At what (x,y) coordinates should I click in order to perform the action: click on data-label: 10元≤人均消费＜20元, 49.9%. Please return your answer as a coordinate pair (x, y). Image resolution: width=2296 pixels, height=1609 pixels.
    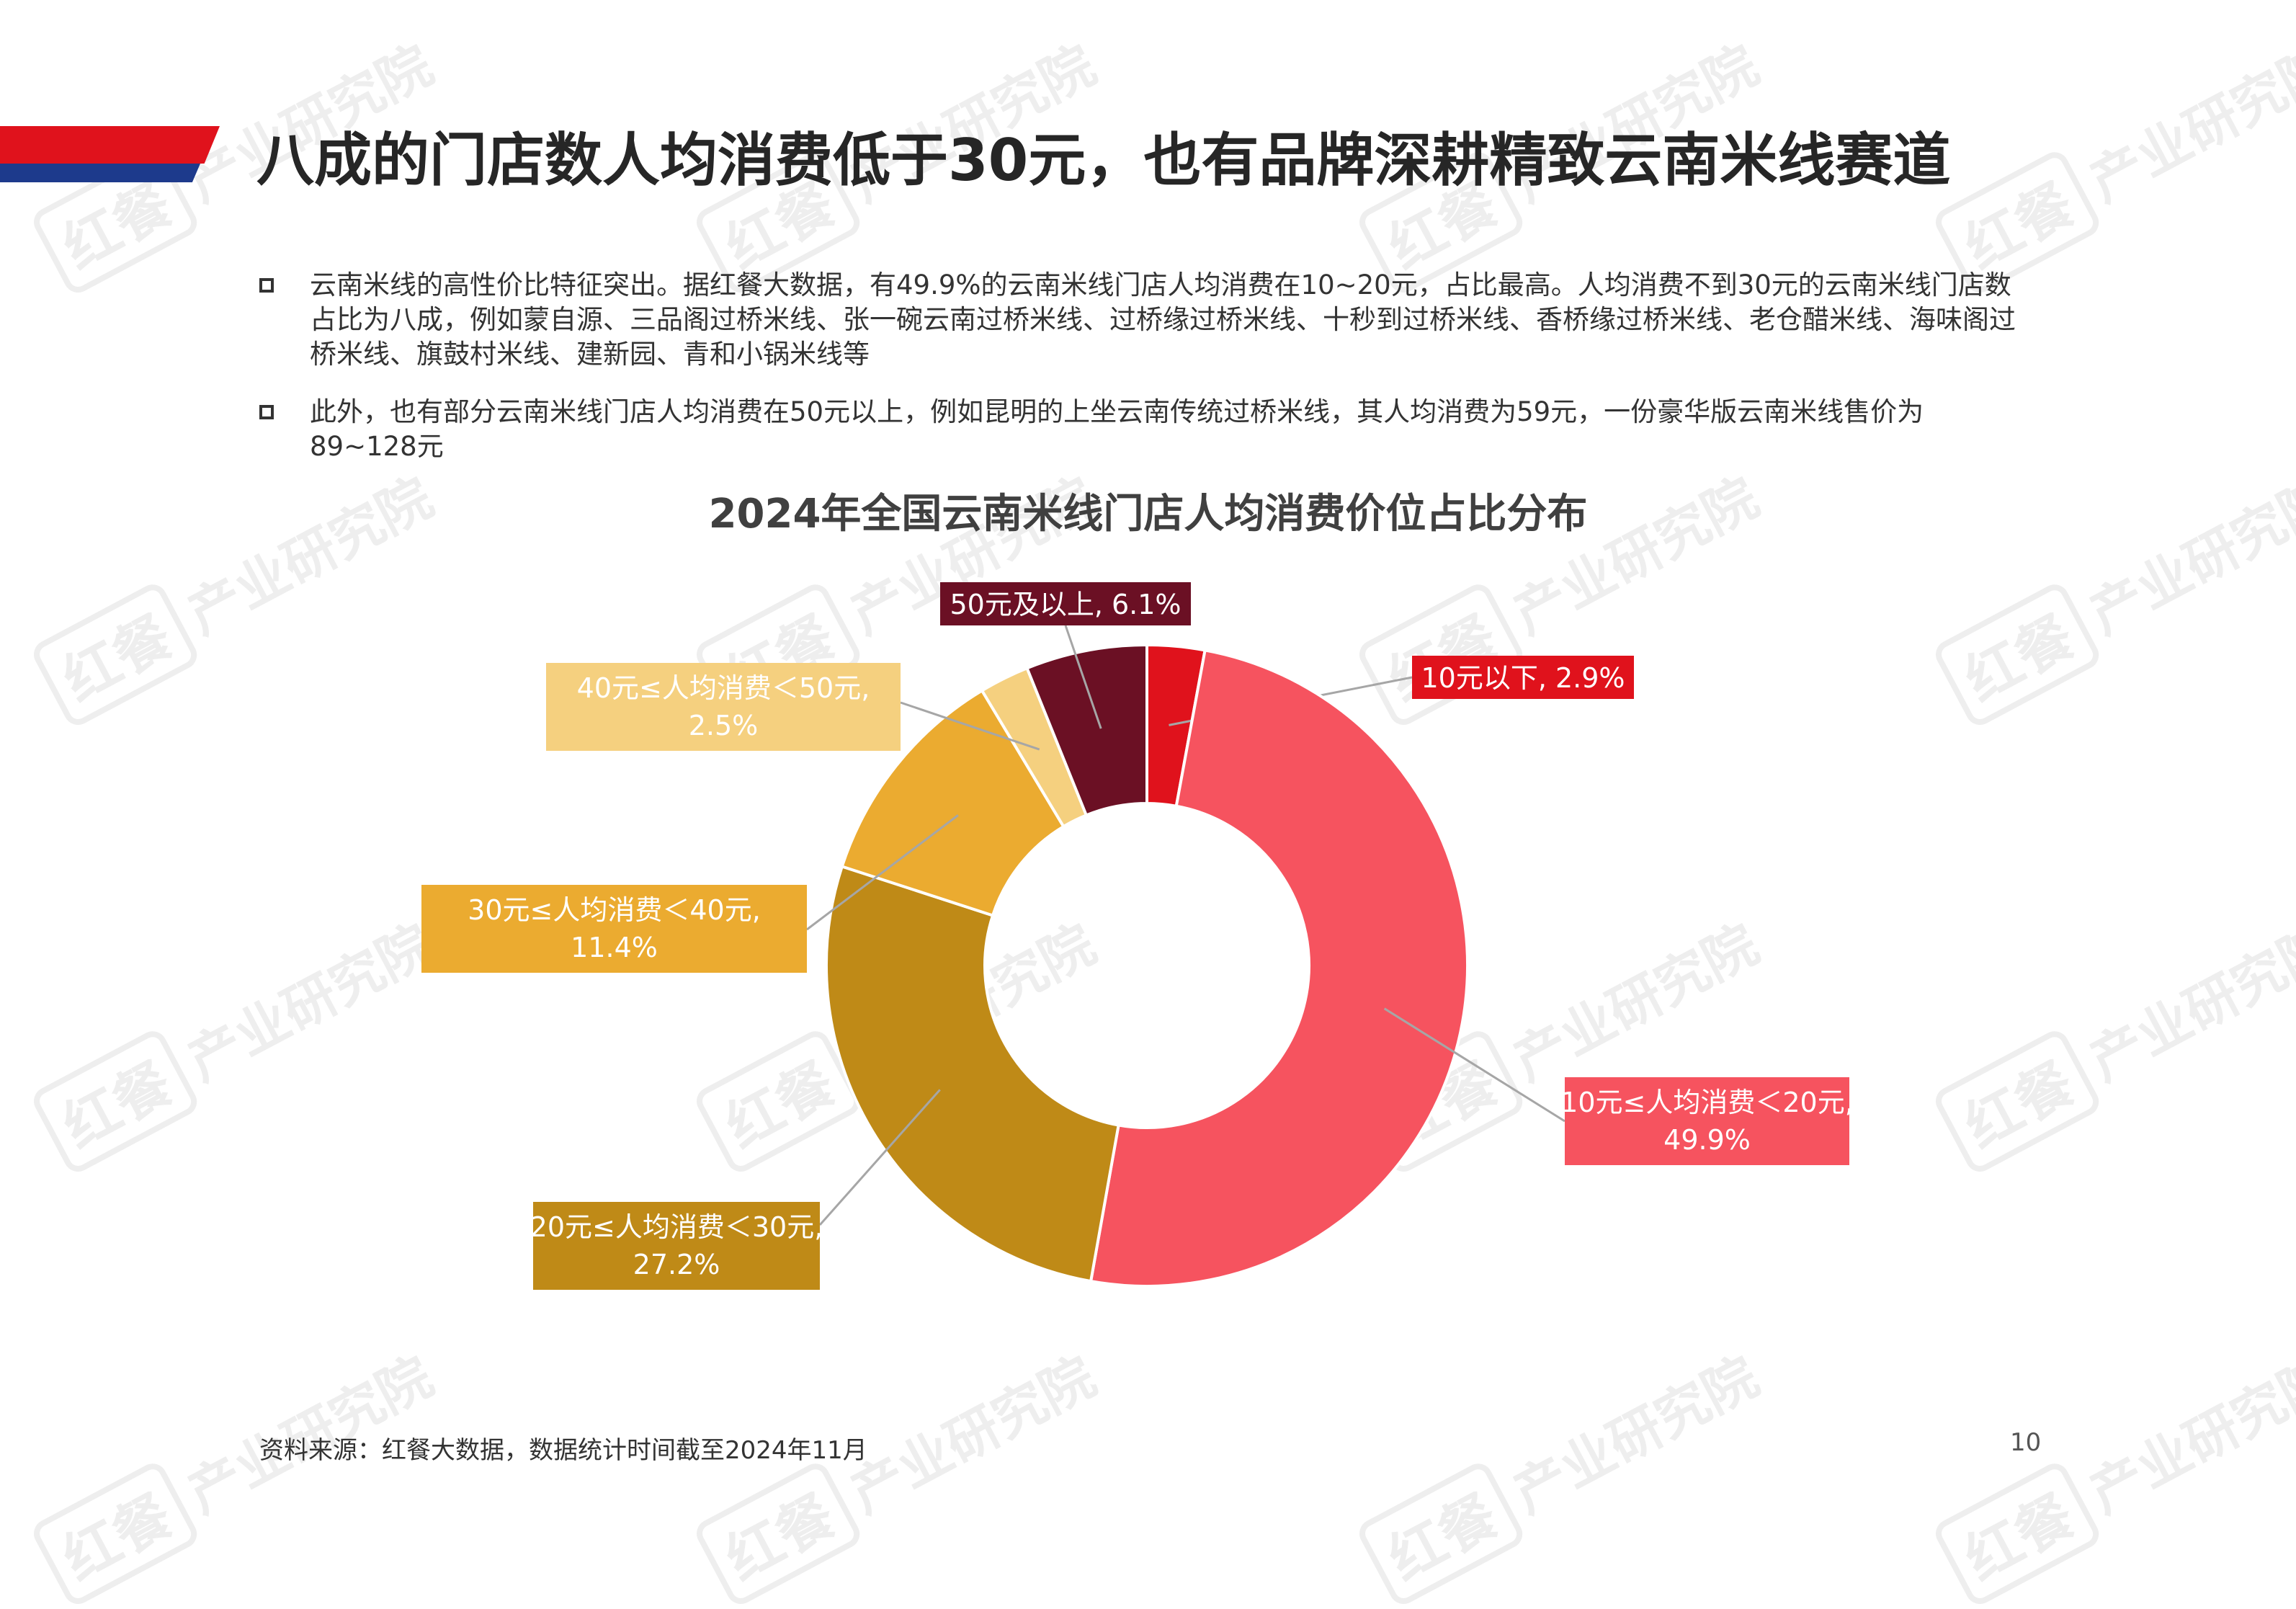
    Looking at the image, I should click on (1707, 1121).